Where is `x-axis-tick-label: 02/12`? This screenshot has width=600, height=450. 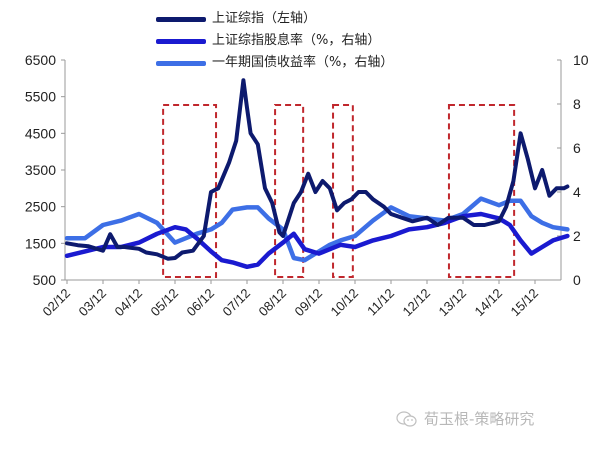
x-axis-tick-label: 02/12 is located at coordinates (57, 303).